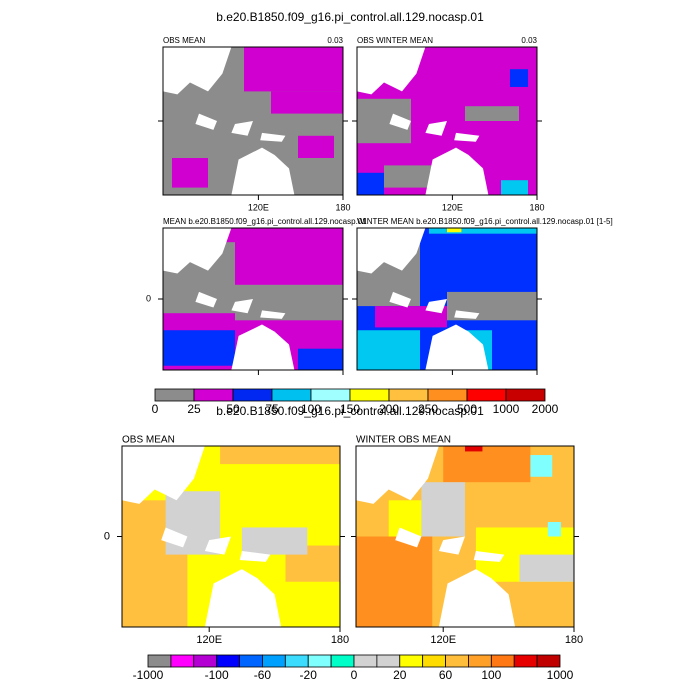 The image size is (700, 700). What do you see at coordinates (395, 40) in the screenshot?
I see `panel-title: OBS WINTER MEAN` at bounding box center [395, 40].